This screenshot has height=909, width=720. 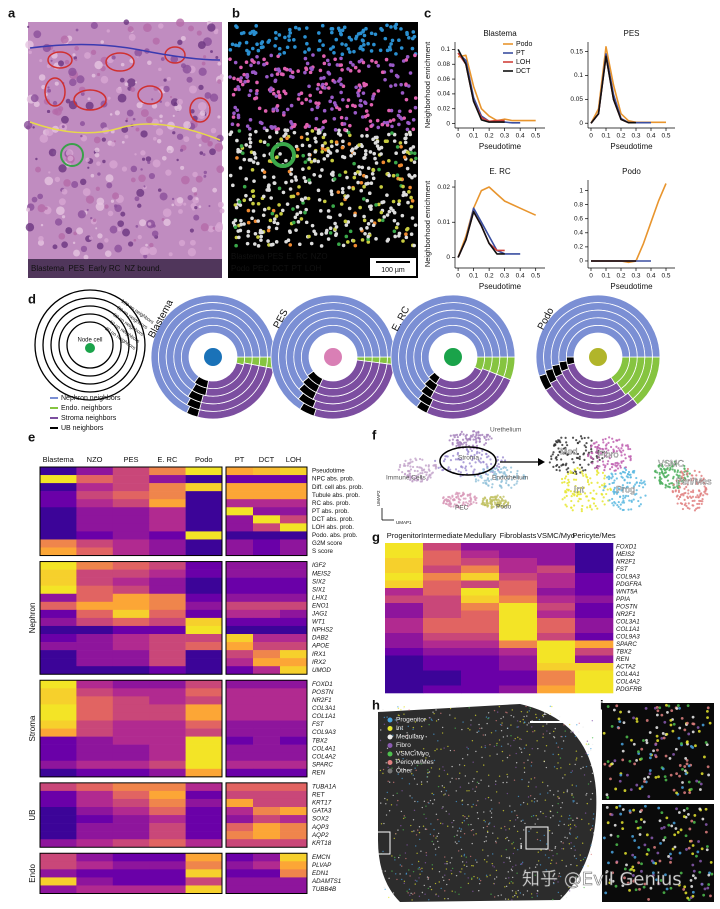 What do you see at coordinates (481, 234) in the screenshot?
I see `series-line` at bounding box center [481, 234].